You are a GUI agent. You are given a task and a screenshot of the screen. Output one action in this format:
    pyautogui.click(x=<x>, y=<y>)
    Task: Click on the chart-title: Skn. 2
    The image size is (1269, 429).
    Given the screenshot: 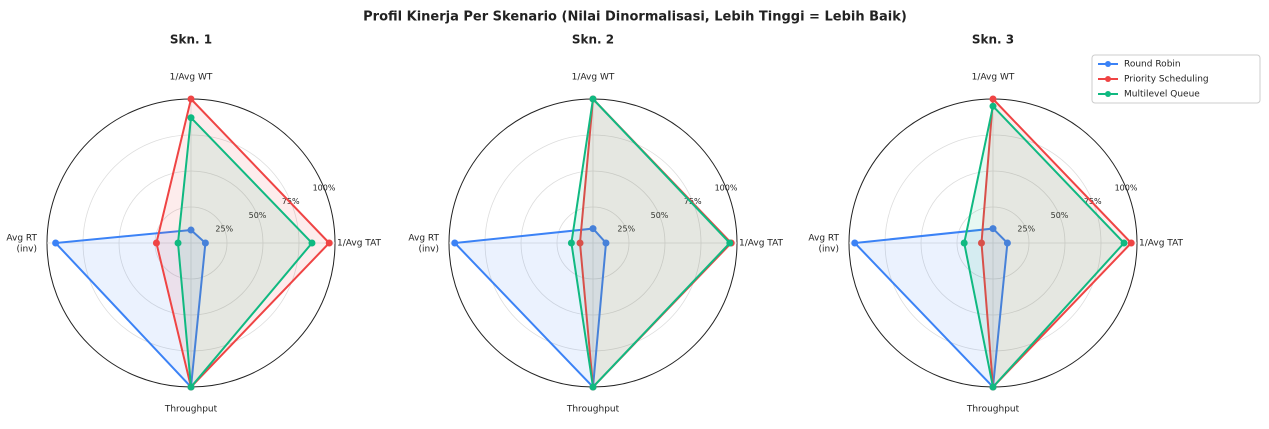 What is the action you would take?
    pyautogui.click(x=593, y=40)
    